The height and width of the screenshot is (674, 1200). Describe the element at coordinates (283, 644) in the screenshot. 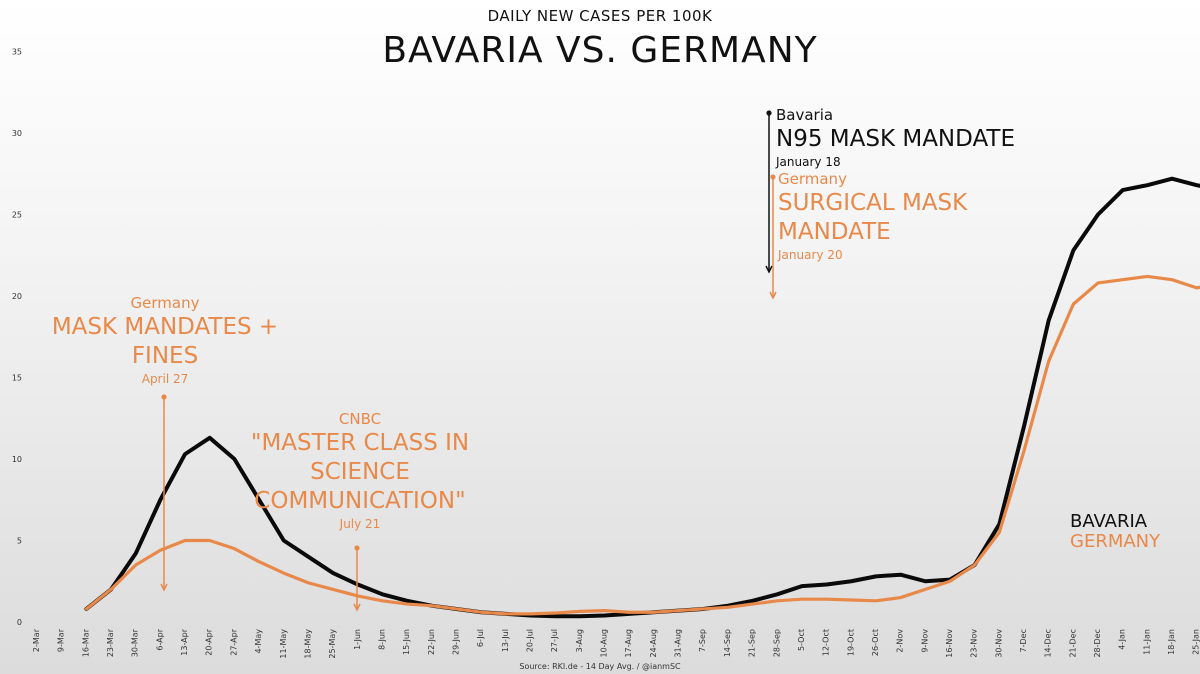

I see `x-tick-label: 11-May` at that location.